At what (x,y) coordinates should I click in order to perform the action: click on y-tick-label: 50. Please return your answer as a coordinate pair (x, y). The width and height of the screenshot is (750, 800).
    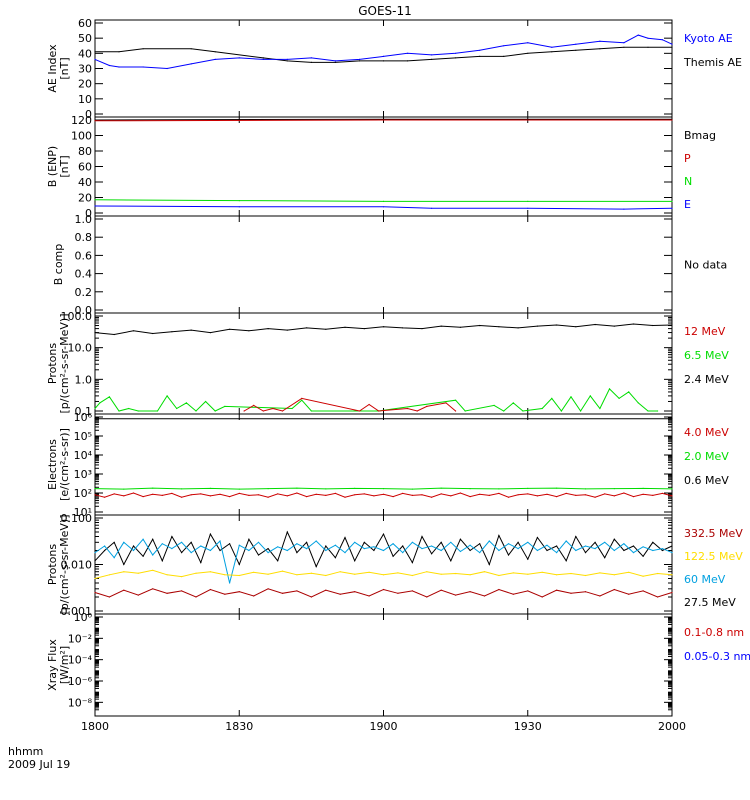
    Looking at the image, I should click on (85, 38).